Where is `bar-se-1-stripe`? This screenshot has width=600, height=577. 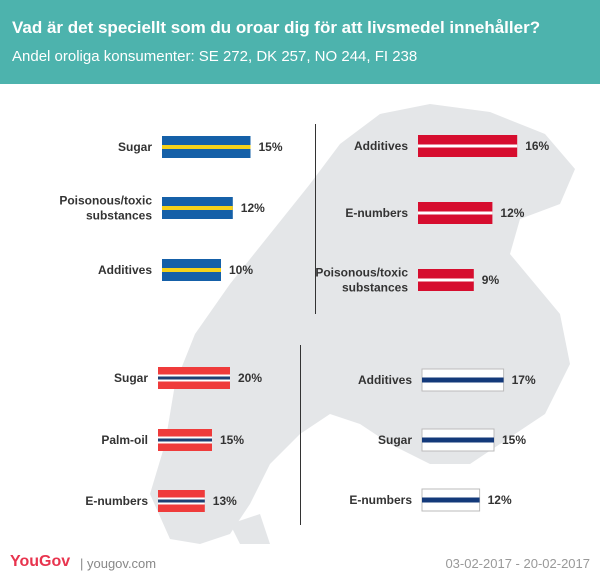 bar-se-1-stripe is located at coordinates (206, 147).